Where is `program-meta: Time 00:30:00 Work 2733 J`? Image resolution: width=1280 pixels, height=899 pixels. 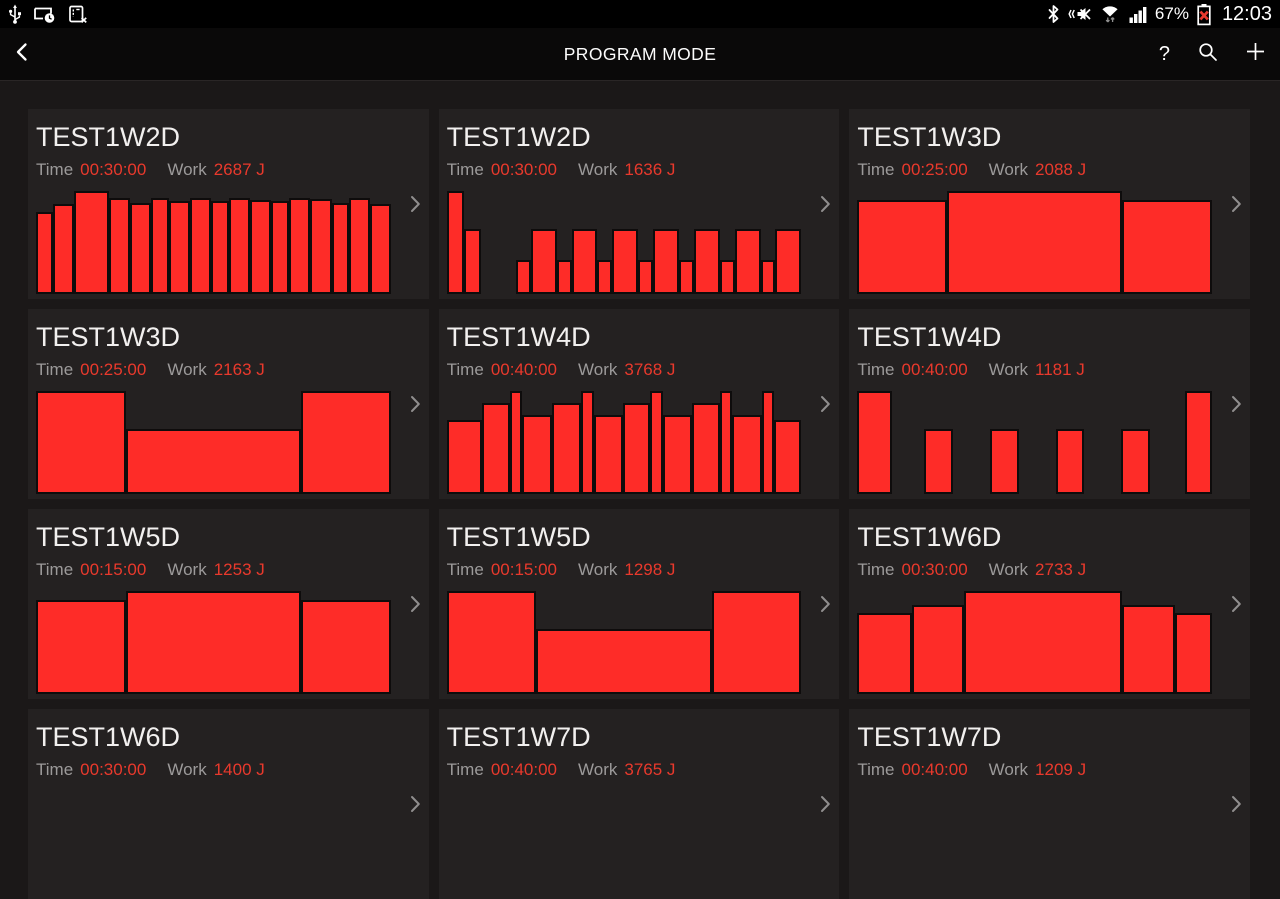 program-meta: Time 00:30:00 Work 2733 J is located at coordinates (1048, 570).